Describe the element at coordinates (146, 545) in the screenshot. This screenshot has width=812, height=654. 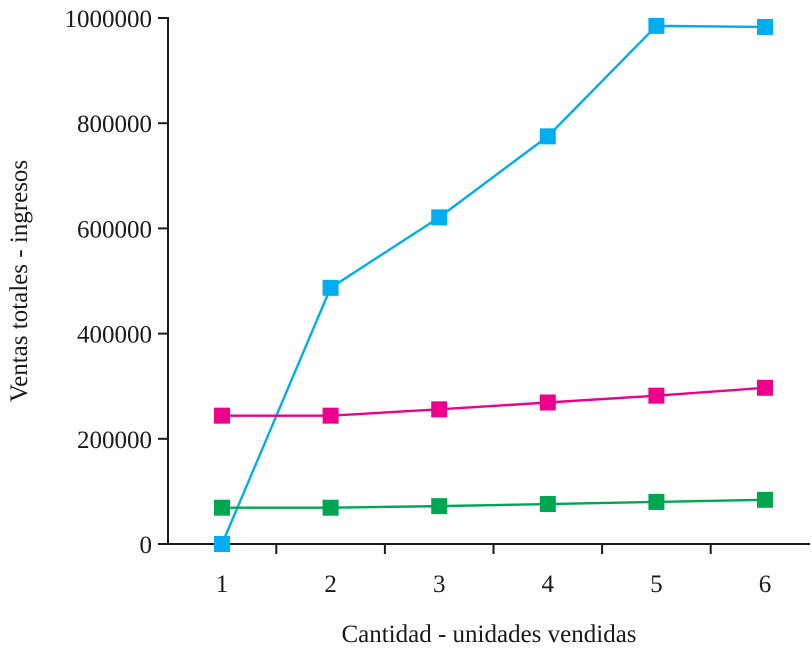
I see `y-tick-label: 0` at that location.